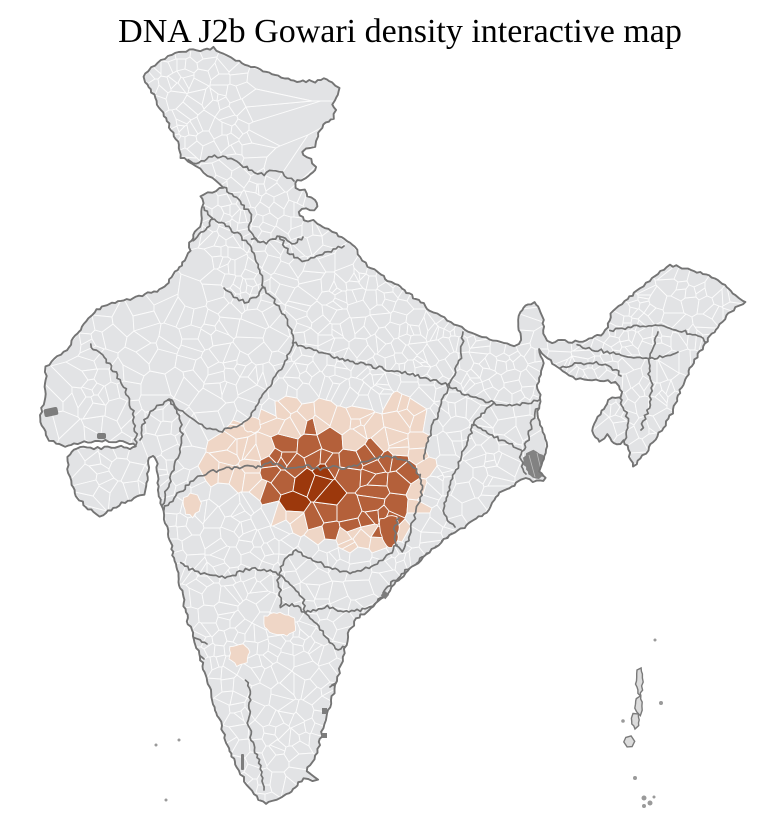 The image size is (770, 818). Describe the element at coordinates (400, 31) in the screenshot. I see `svg-text:DNA J2b Gowari density interac: DNA J2b Gowari density interactive map` at that location.